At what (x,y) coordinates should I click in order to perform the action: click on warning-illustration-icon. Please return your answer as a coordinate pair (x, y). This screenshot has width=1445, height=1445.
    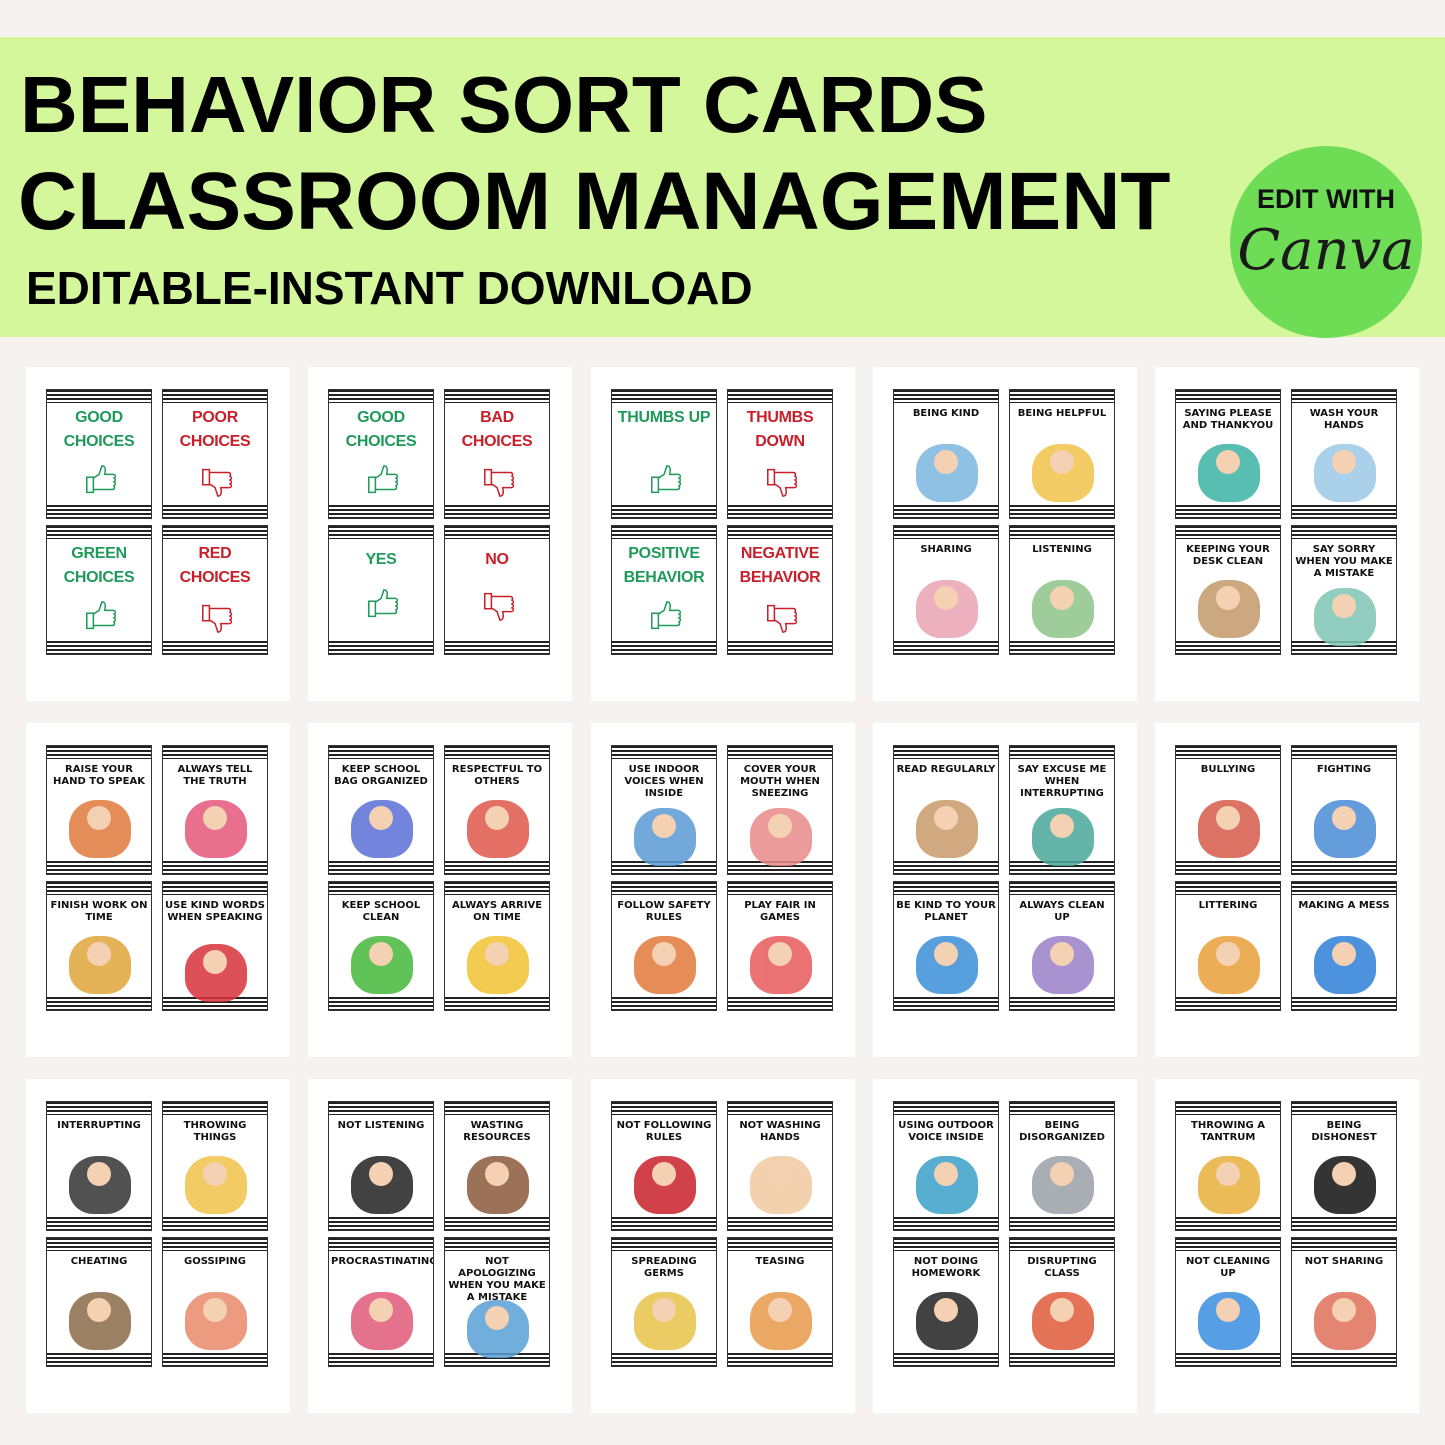
    Looking at the image, I should click on (665, 965).